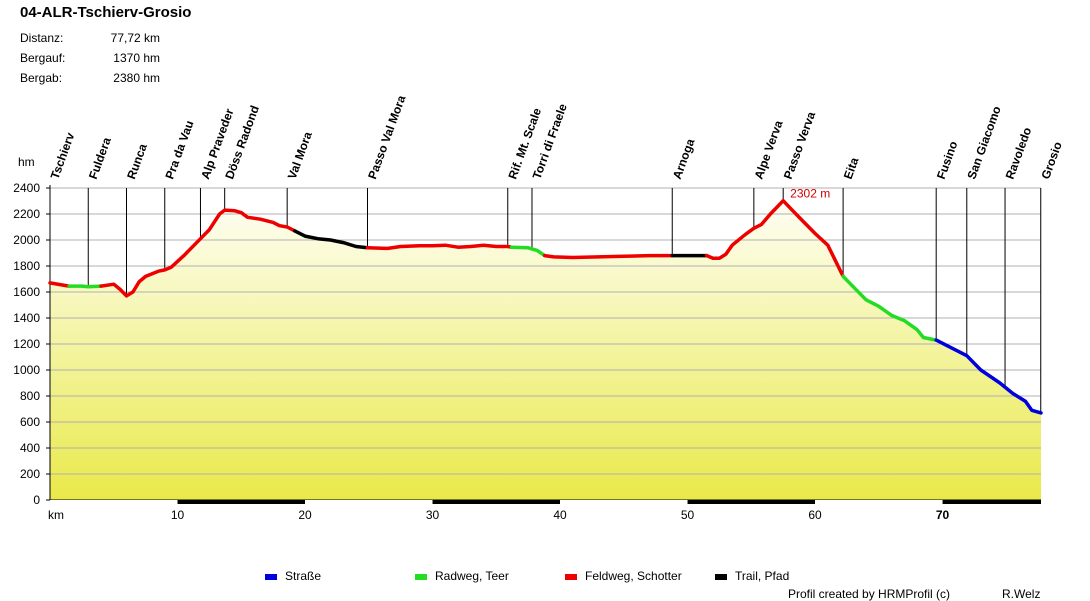 The height and width of the screenshot is (601, 1090). Describe the element at coordinates (63, 155) in the screenshot. I see `waypoint-label: Tschierv` at that location.